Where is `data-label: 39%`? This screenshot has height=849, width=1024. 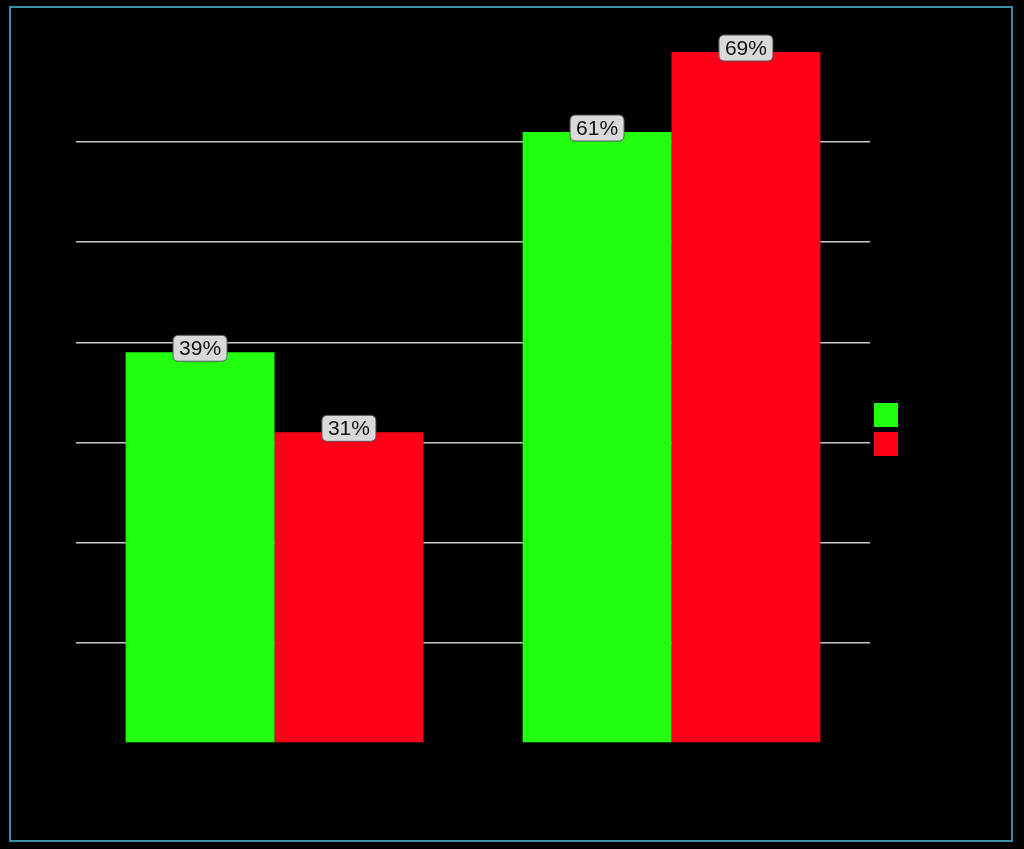
data-label: 39% is located at coordinates (200, 348).